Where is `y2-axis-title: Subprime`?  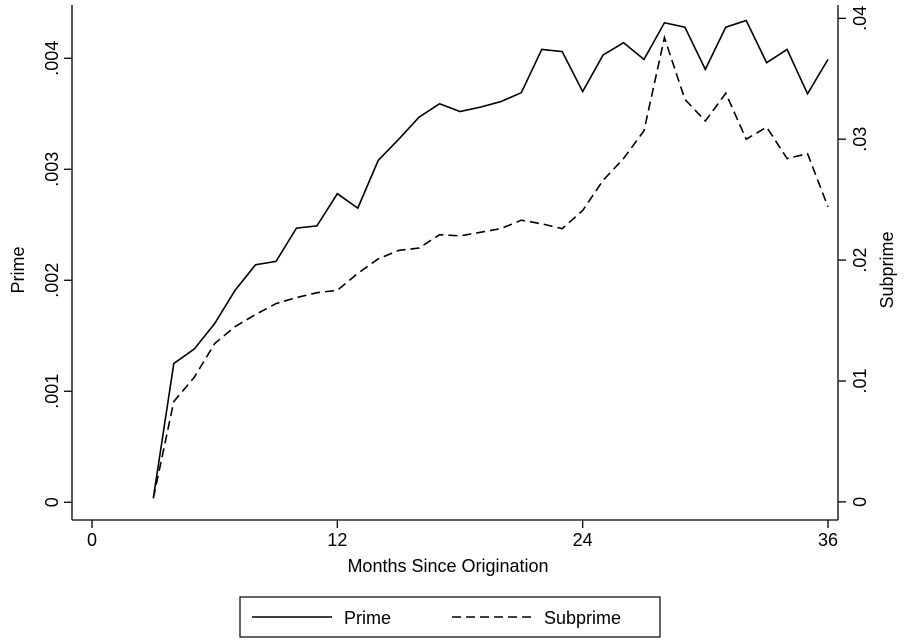
y2-axis-title: Subprime is located at coordinates (887, 269).